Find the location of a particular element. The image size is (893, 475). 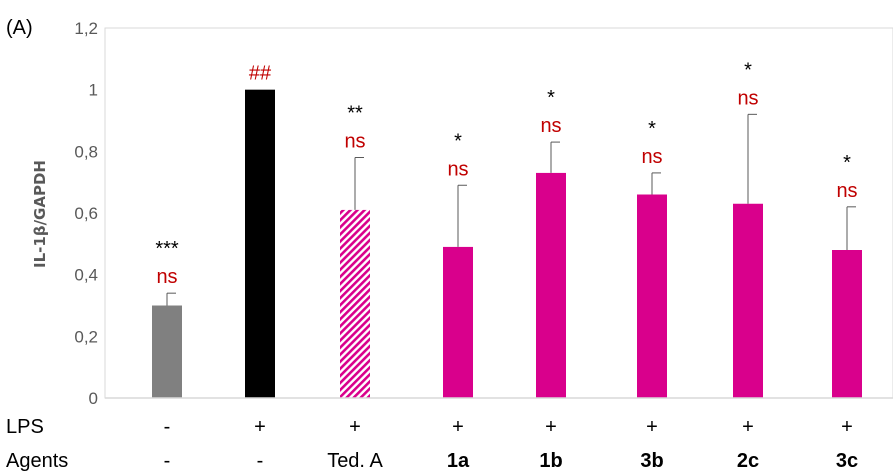

agent-label: 1a is located at coordinates (458, 461).